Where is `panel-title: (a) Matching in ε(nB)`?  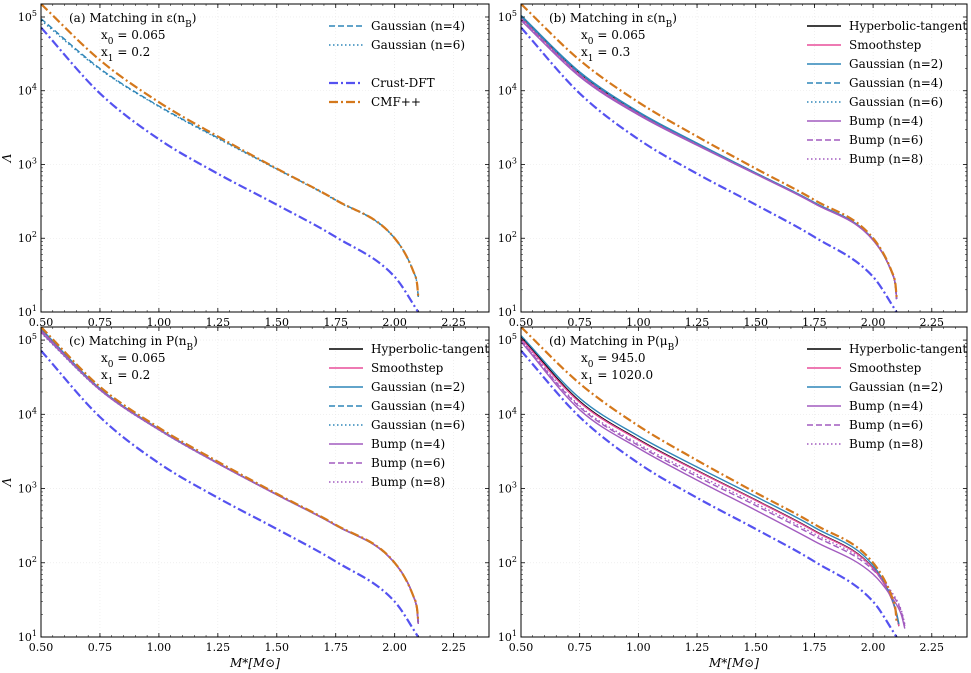 panel-title: (a) Matching in ε(nB) is located at coordinates (132, 20).